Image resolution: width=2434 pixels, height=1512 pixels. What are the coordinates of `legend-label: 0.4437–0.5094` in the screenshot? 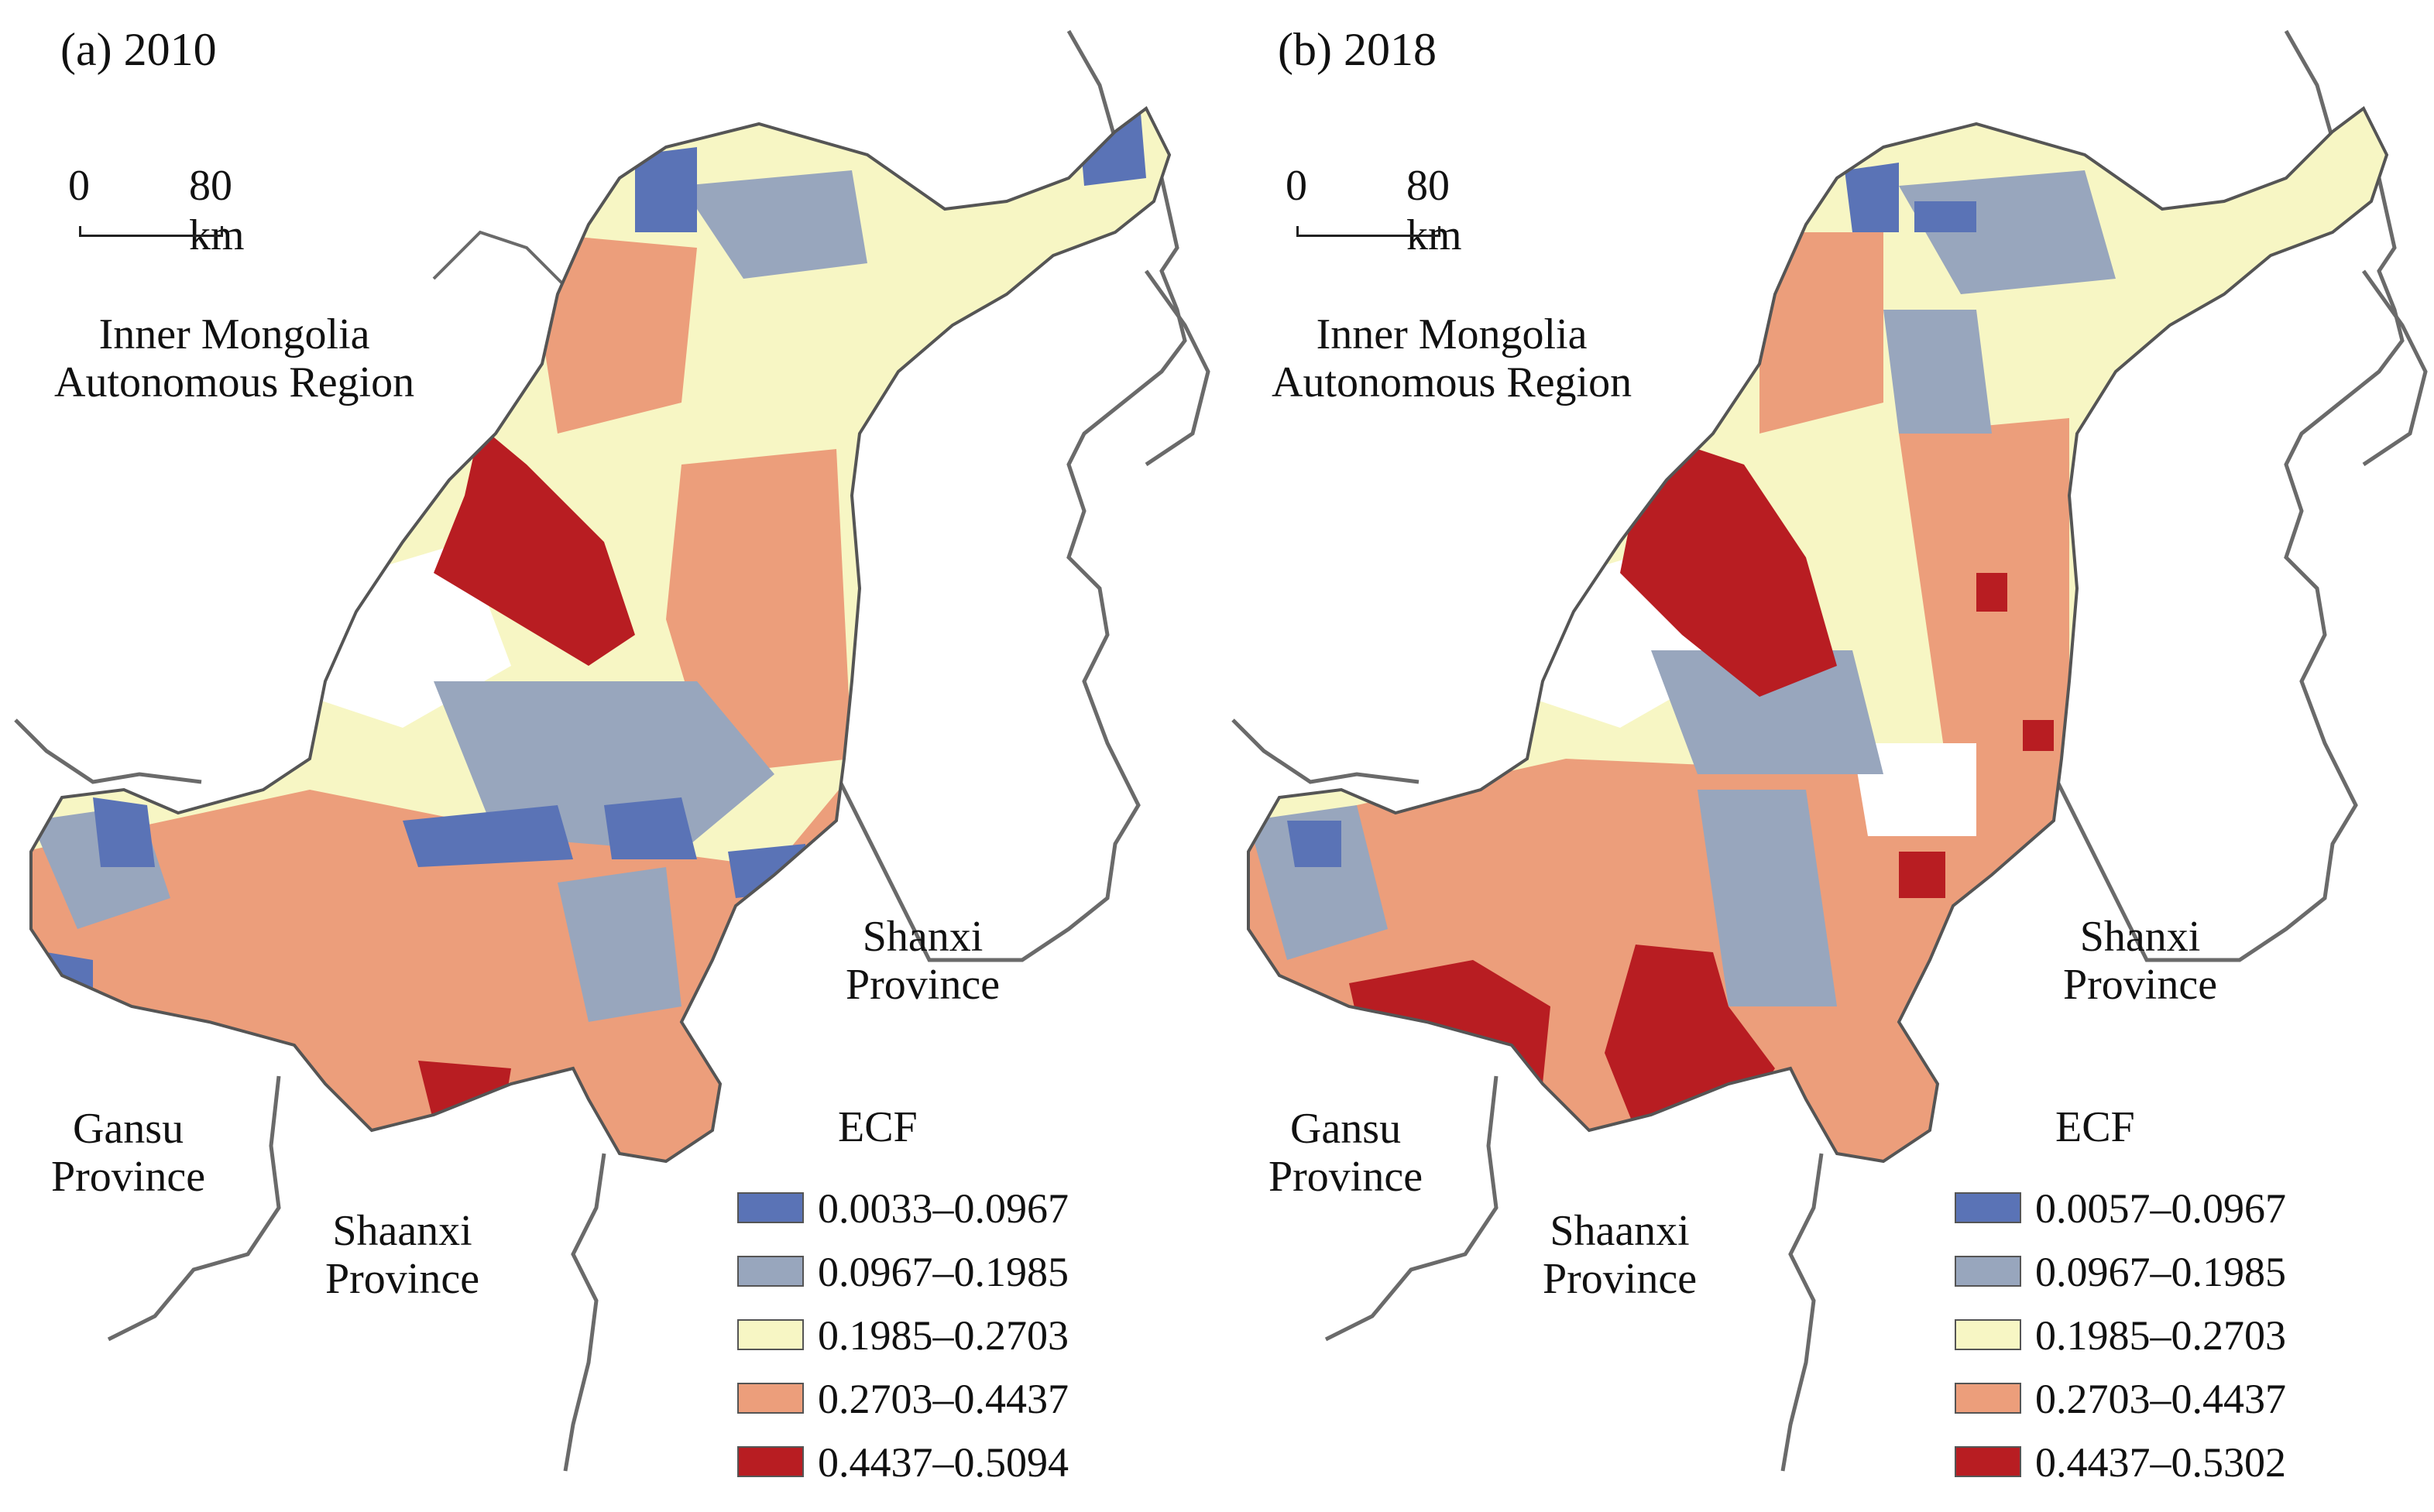 It's located at (943, 1462).